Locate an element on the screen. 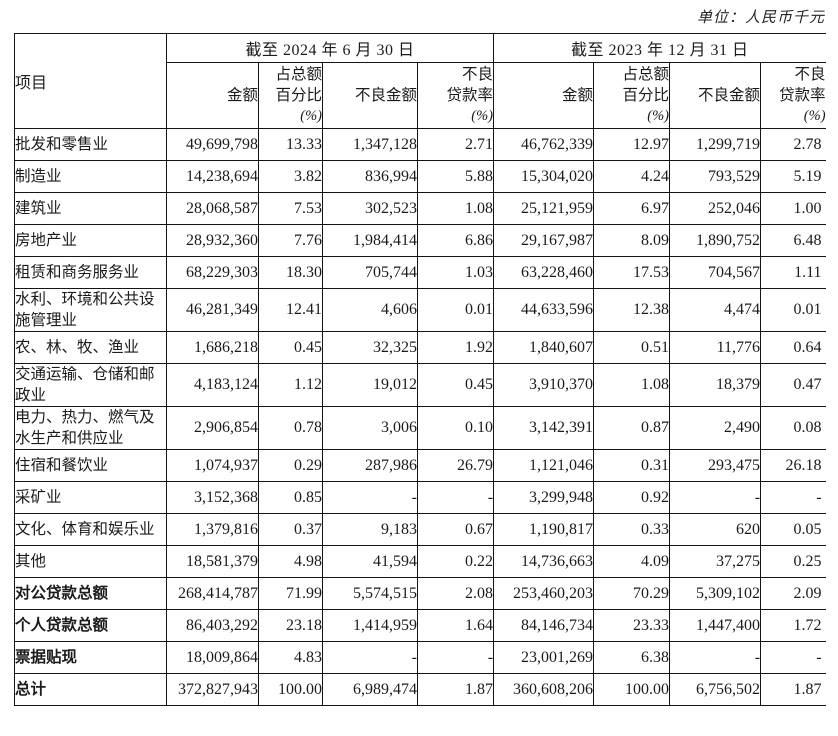 The height and width of the screenshot is (736, 838). col-header-npl-amount-2023: 不良金额 is located at coordinates (715, 95).